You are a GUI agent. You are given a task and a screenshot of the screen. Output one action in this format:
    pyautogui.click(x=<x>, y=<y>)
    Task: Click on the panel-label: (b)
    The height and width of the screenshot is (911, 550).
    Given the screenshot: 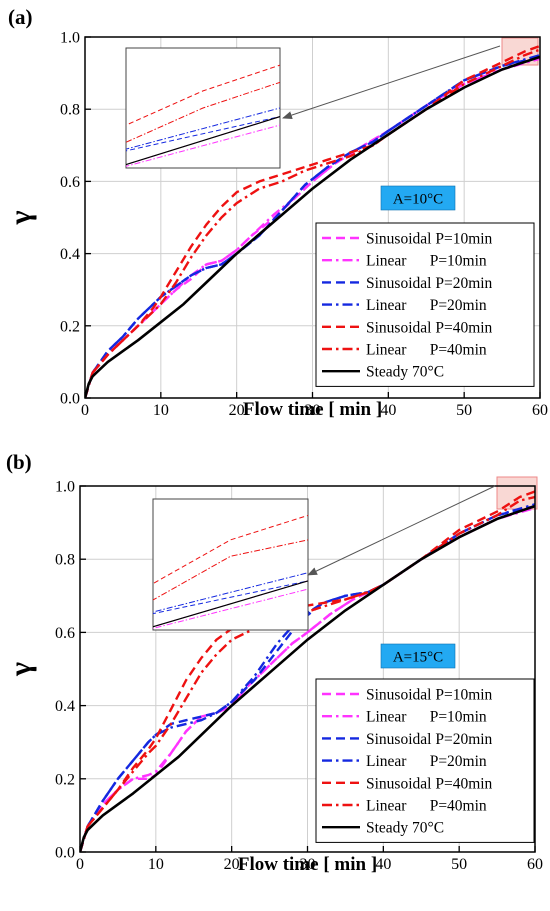 What is the action you would take?
    pyautogui.click(x=19, y=462)
    